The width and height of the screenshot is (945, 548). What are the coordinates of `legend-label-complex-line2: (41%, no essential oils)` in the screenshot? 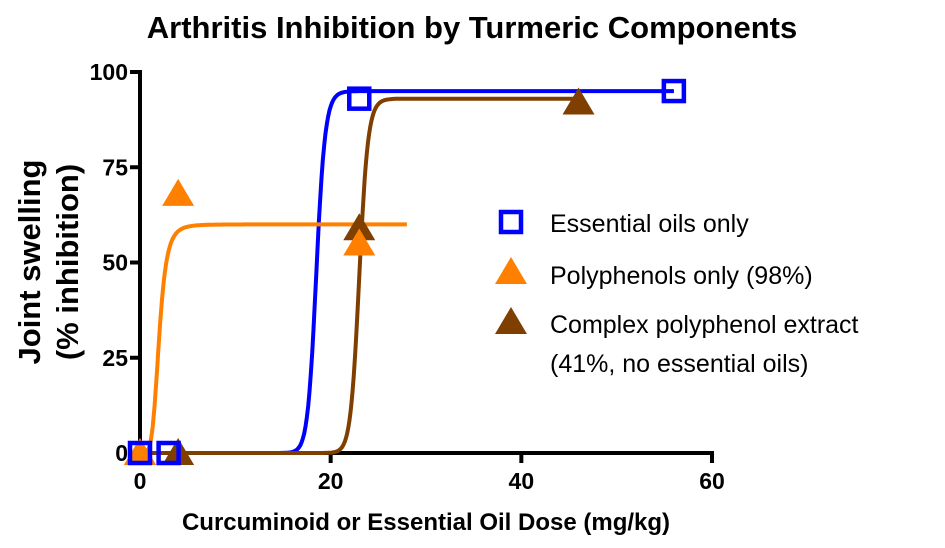 It's located at (679, 364).